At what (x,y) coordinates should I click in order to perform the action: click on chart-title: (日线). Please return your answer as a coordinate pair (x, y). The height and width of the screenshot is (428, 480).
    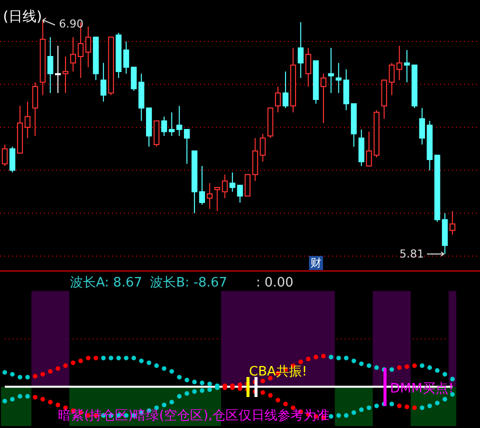
    Looking at the image, I should click on (22, 17).